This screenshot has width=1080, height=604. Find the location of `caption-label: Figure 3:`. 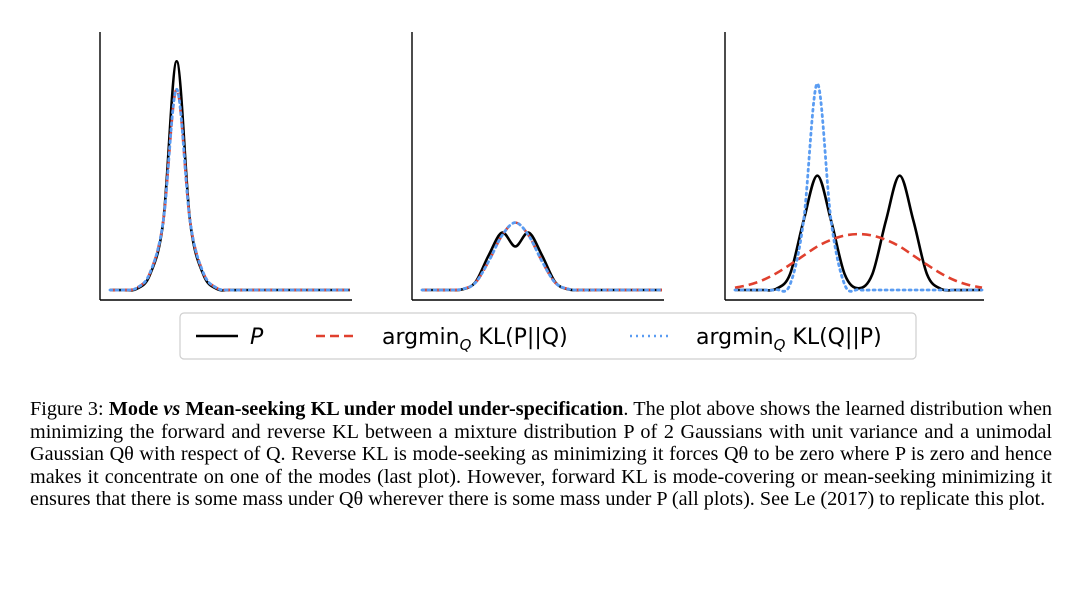

caption-label: Figure 3: is located at coordinates (67, 409).